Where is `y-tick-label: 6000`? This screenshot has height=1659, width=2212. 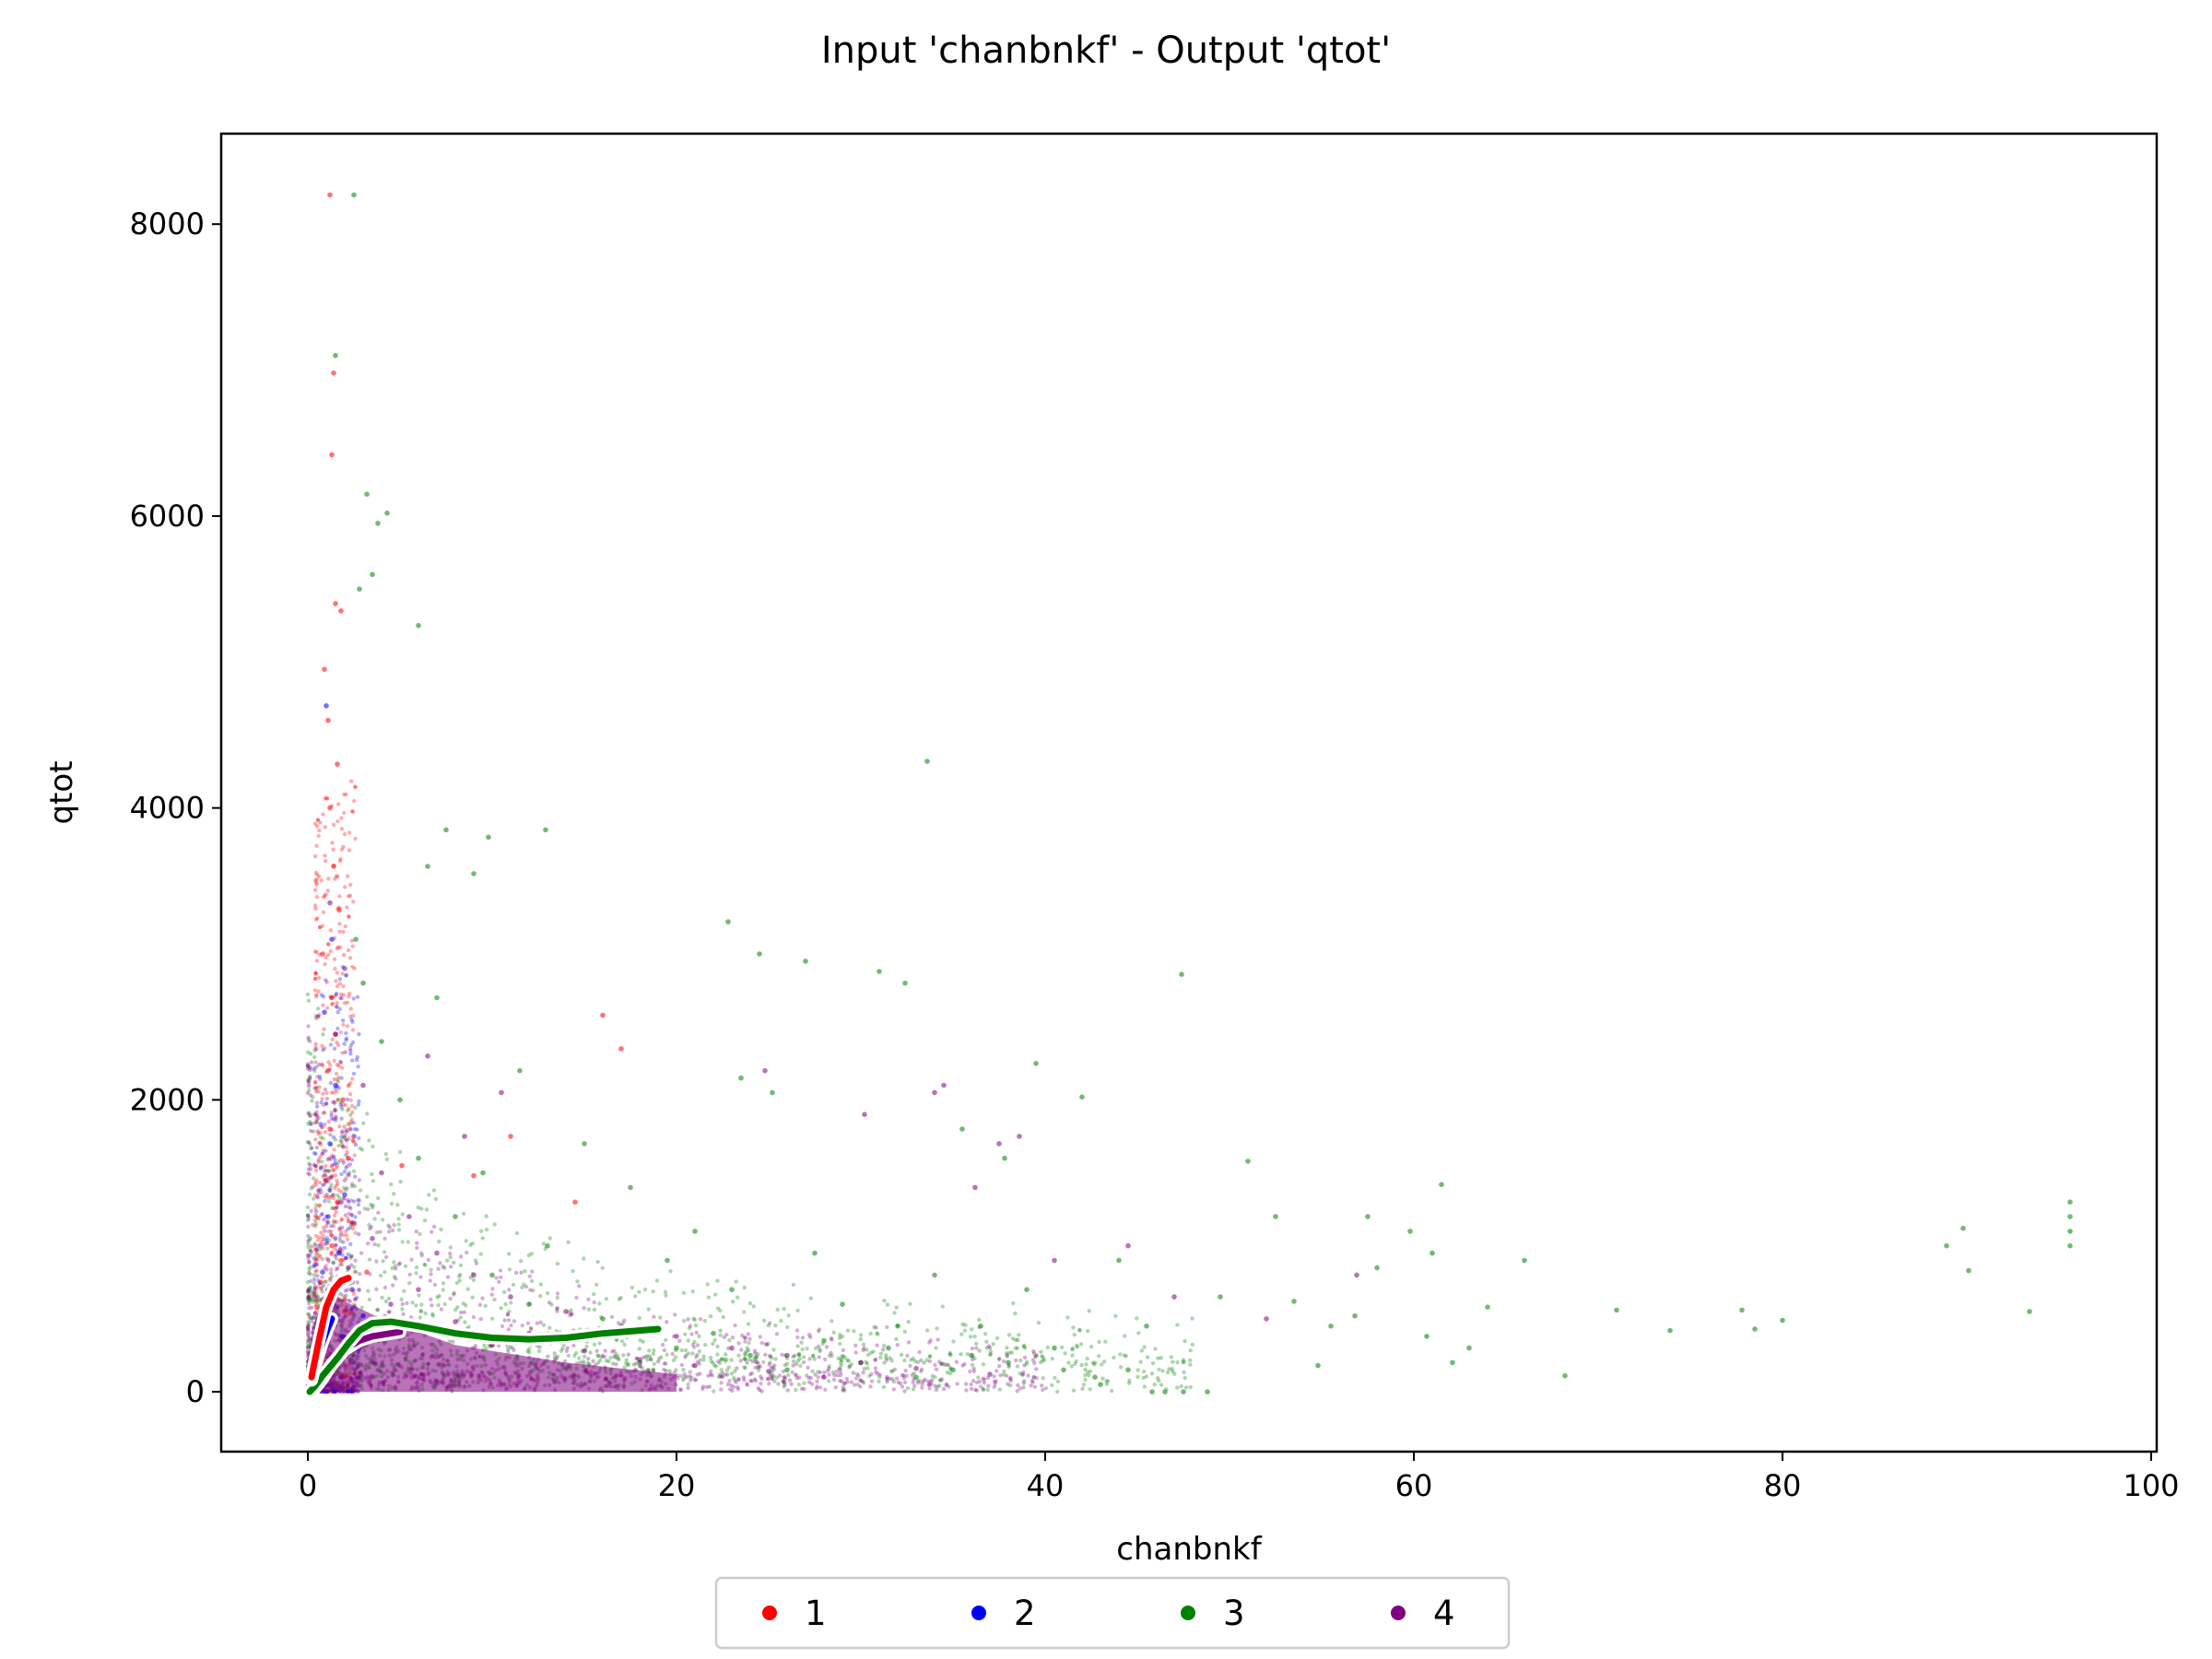 y-tick-label: 6000 is located at coordinates (167, 516).